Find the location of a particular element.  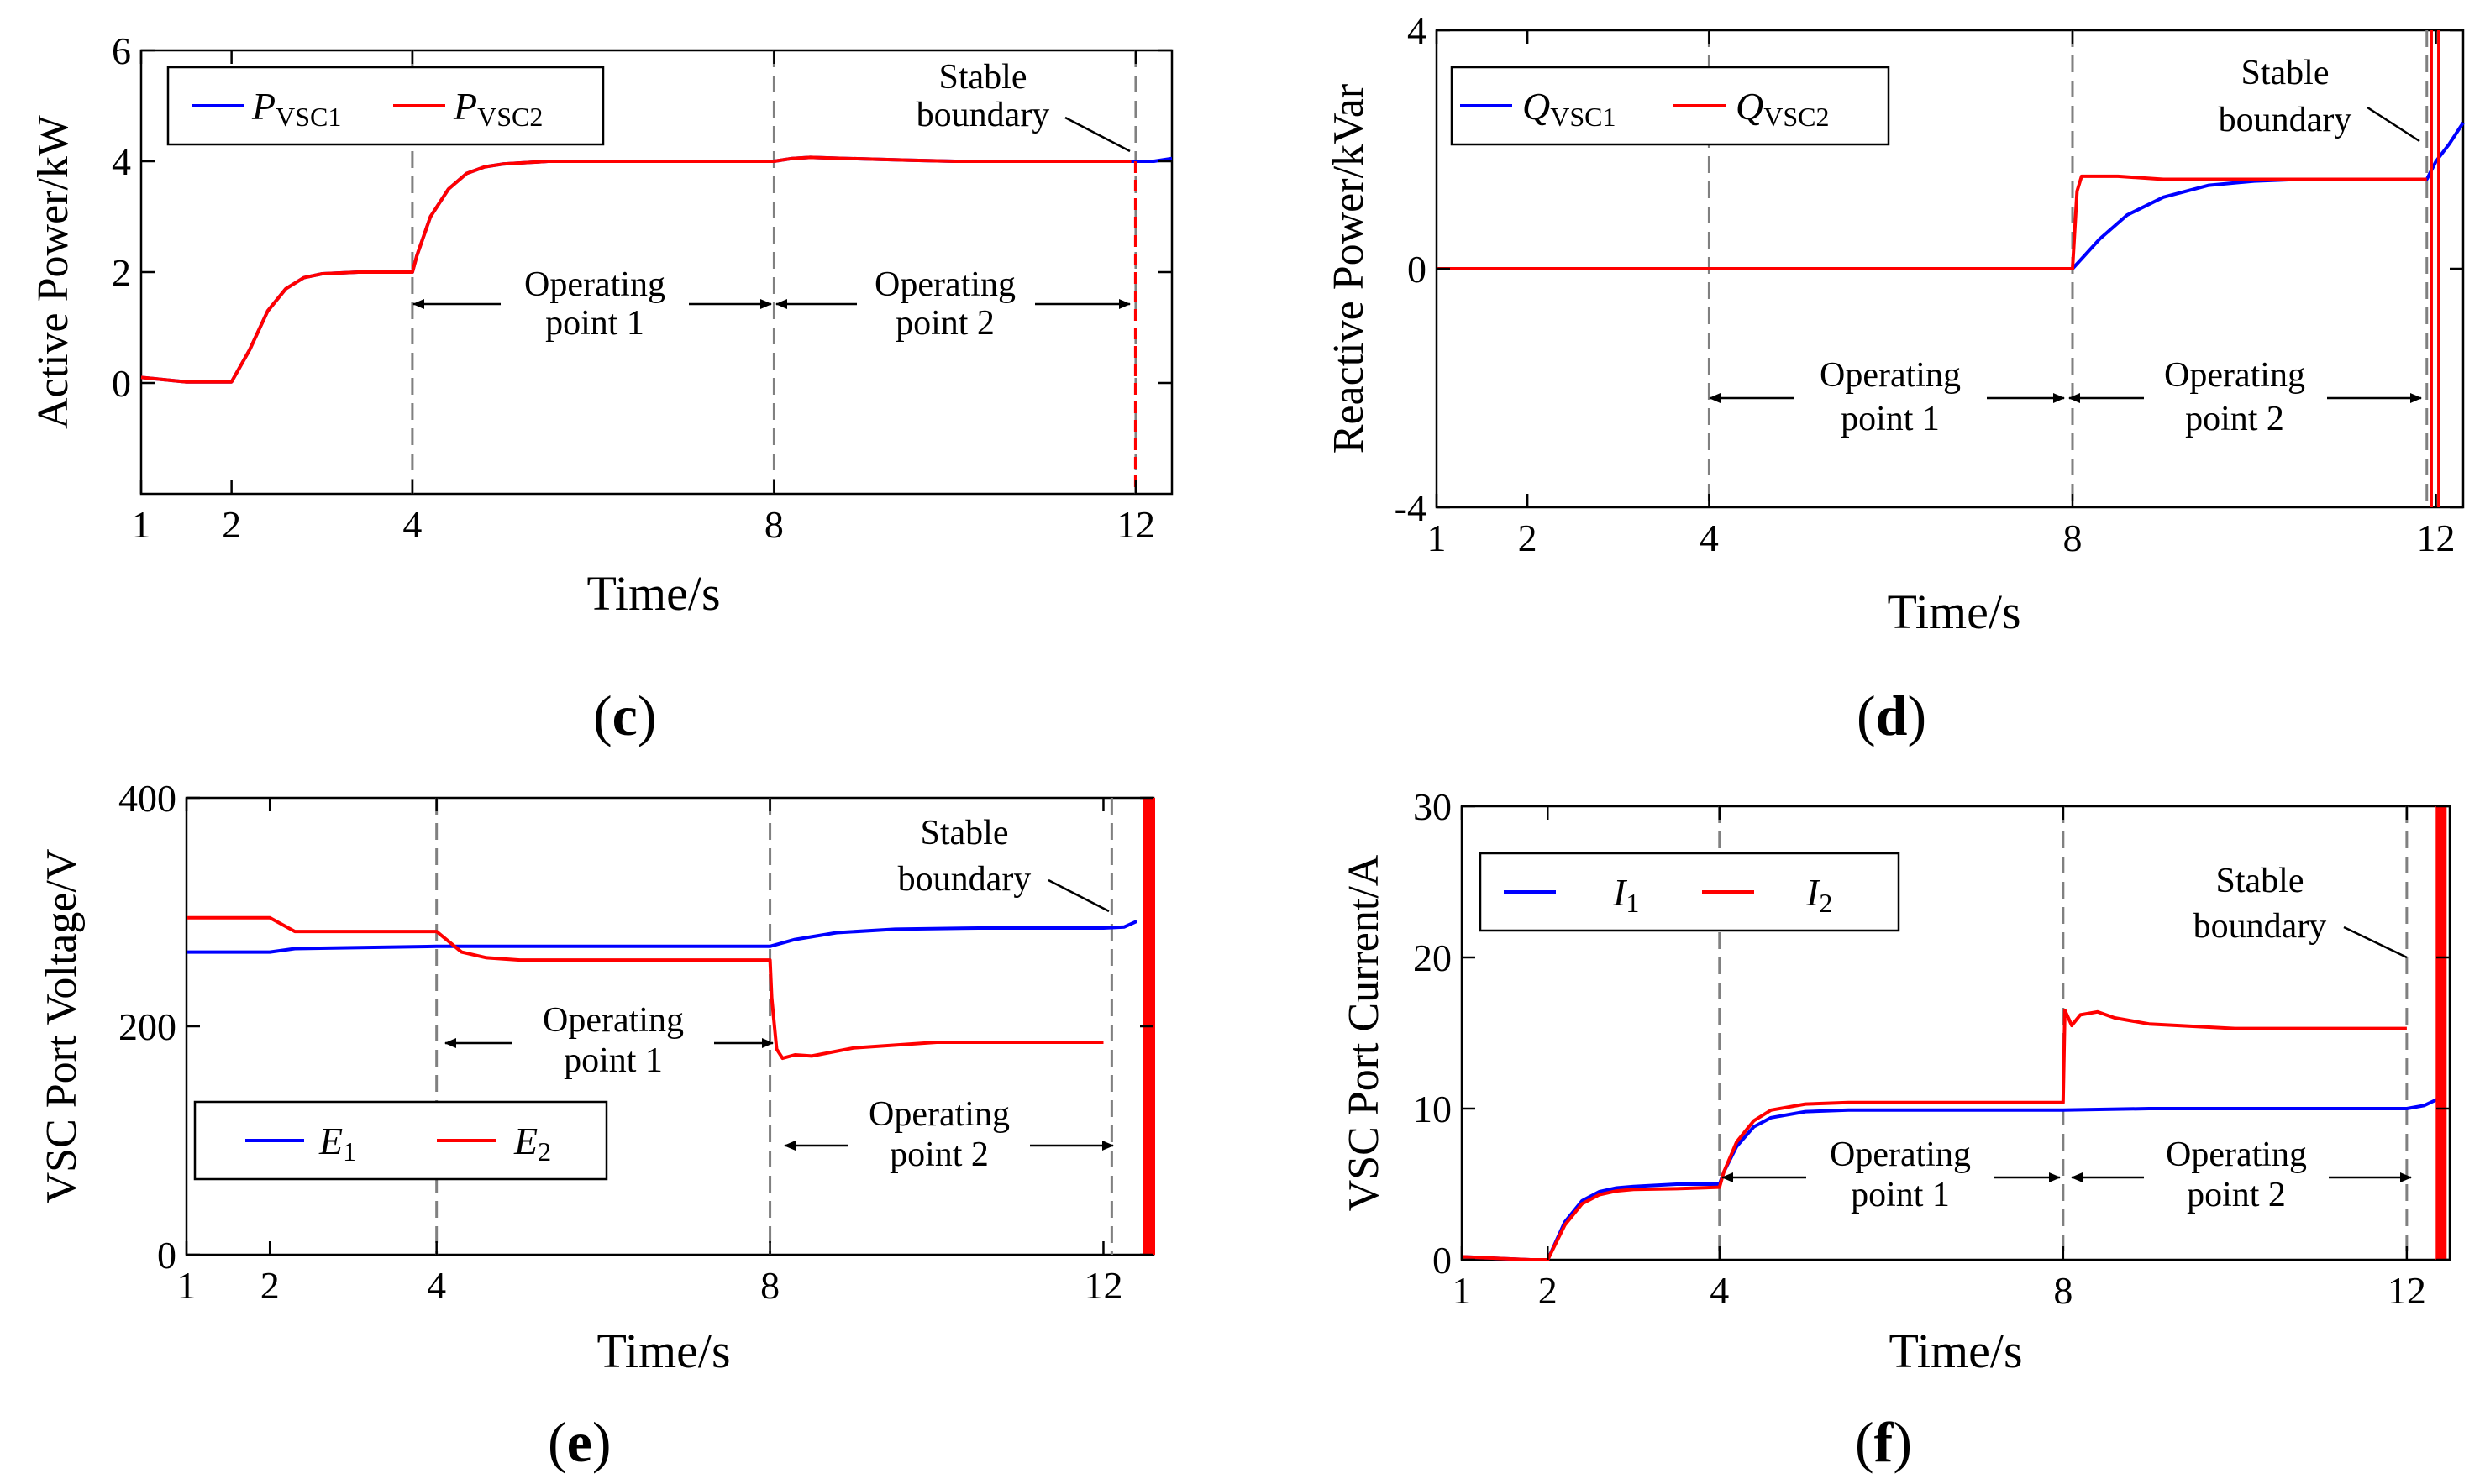

legend-entry-1-main: P is located at coordinates (263, 107).